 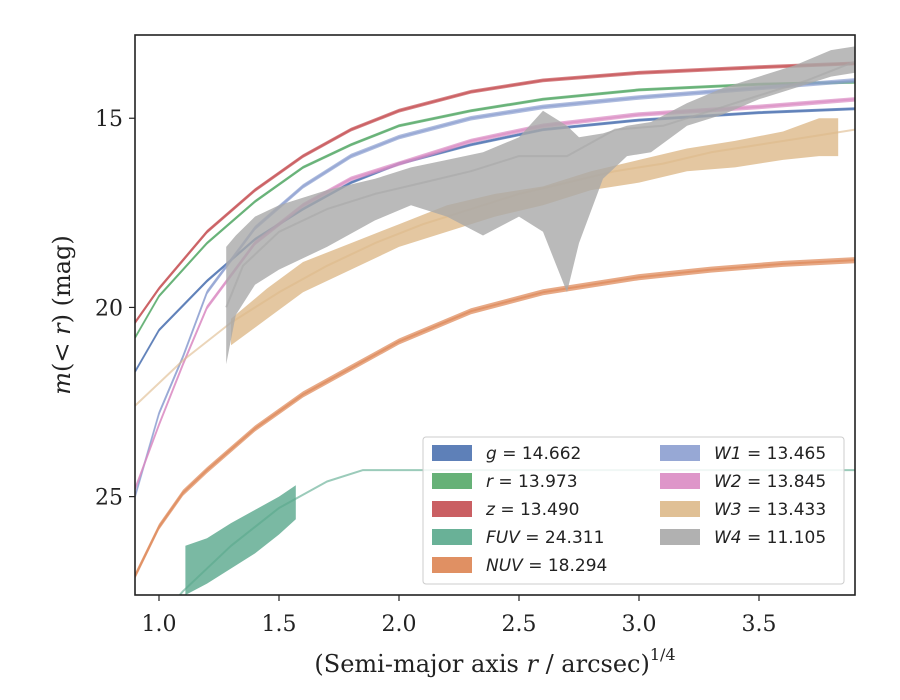 What do you see at coordinates (452, 453) in the screenshot?
I see `legend-swatch-g` at bounding box center [452, 453].